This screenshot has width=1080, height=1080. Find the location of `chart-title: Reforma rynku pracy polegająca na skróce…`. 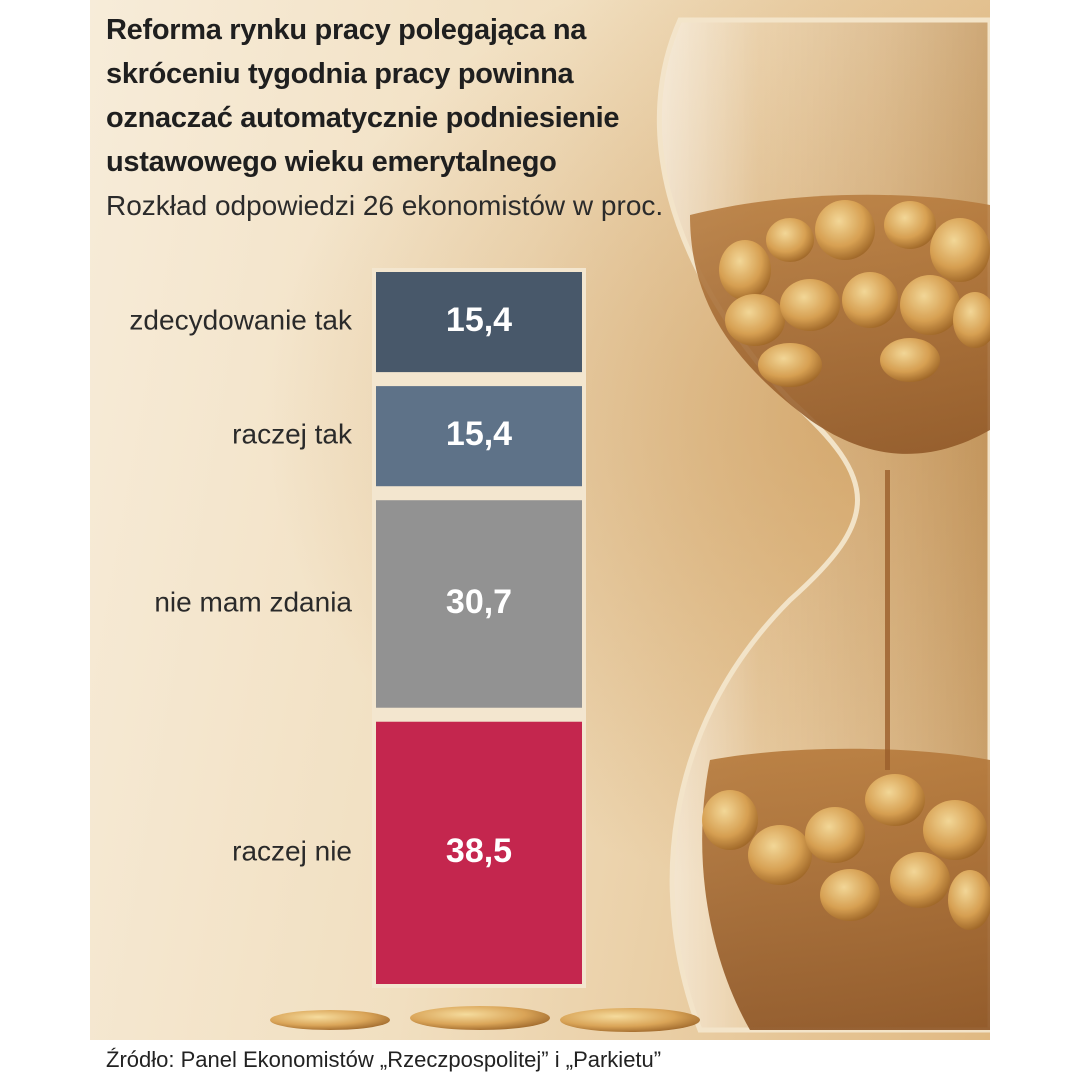

chart-title: Reforma rynku pracy polegająca na skróce… is located at coordinates (363, 96).